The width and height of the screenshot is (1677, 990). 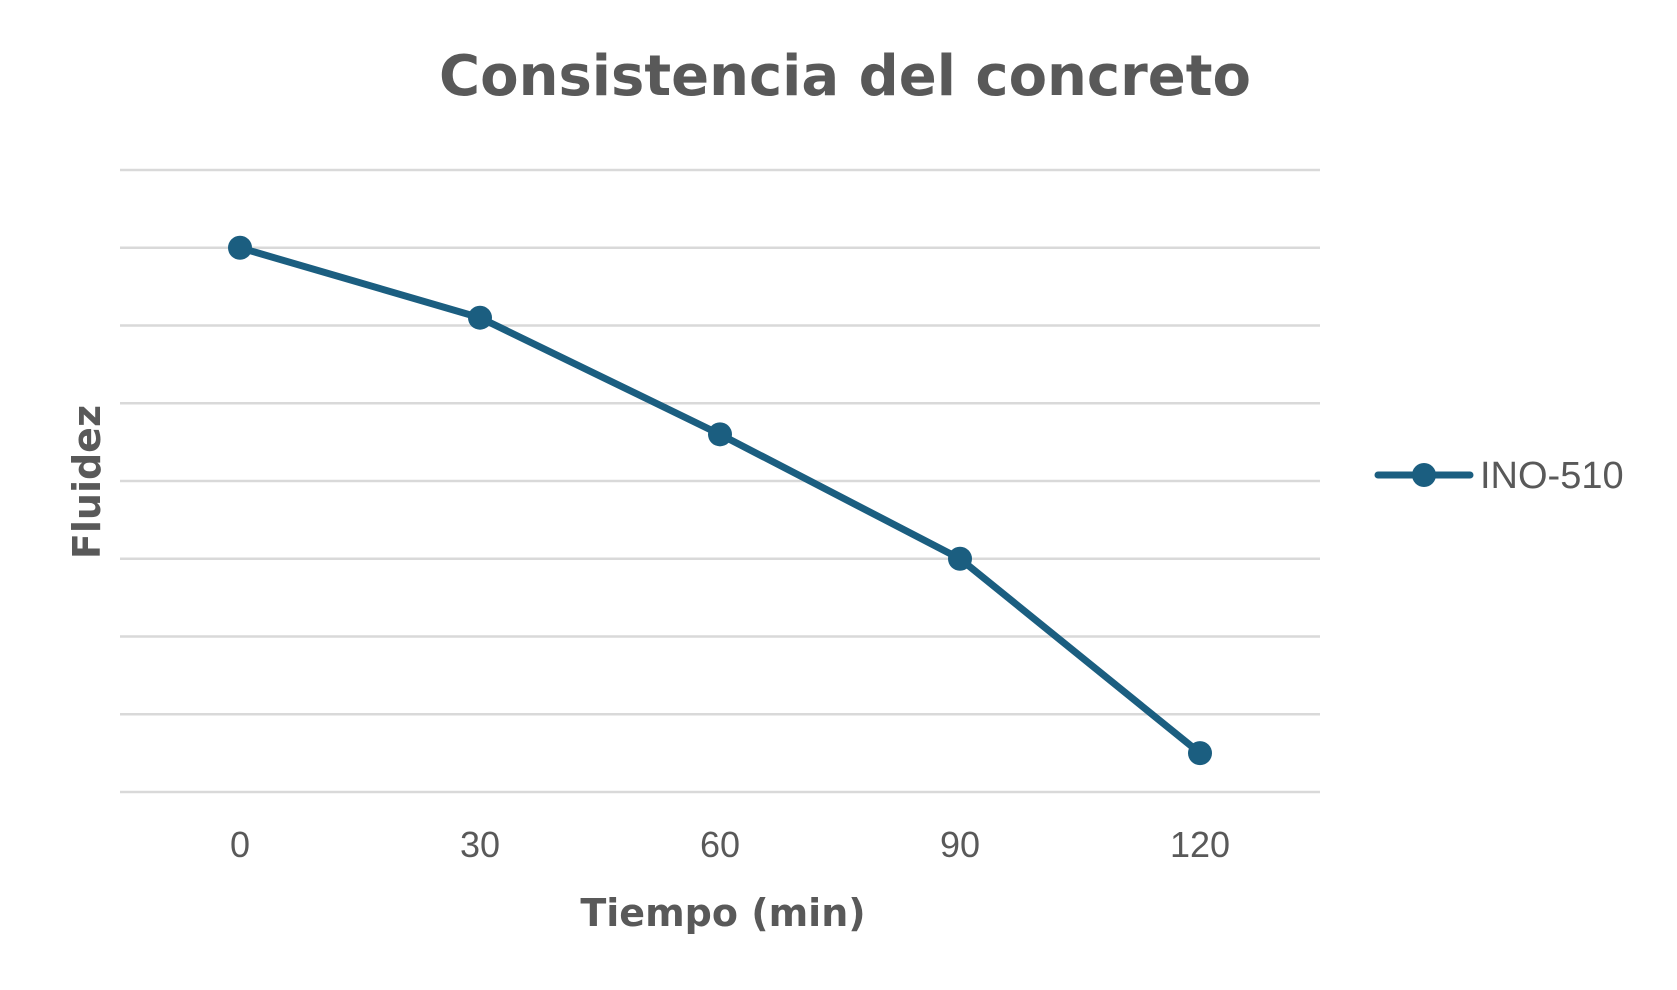 I want to click on x-tick-label: 60, so click(x=720, y=844).